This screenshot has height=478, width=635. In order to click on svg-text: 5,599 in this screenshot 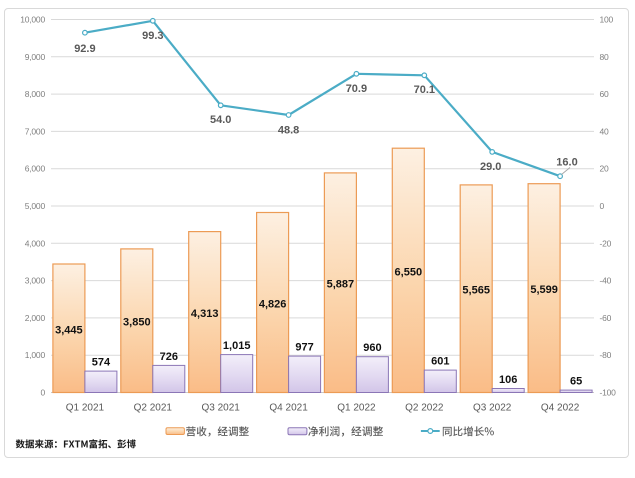, I will do `click(544, 290)`.